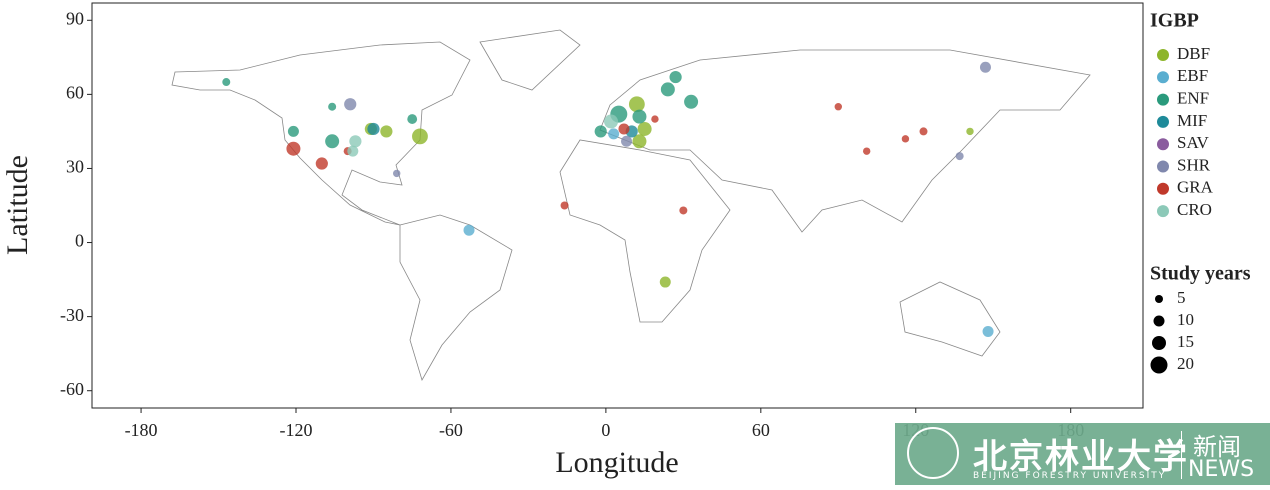  I want to click on size-legend-label: 20, so click(1185, 363).